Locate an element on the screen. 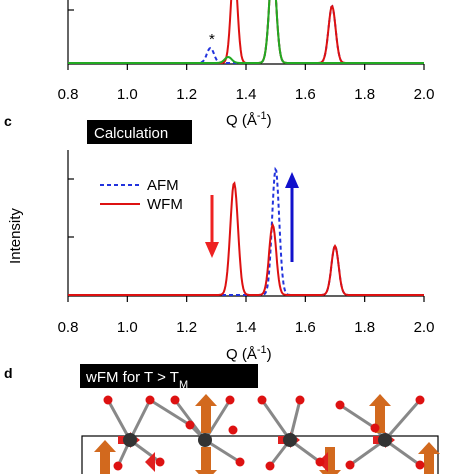 The height and width of the screenshot is (474, 474). top-x-tick-label: 1.0 is located at coordinates (127, 94).